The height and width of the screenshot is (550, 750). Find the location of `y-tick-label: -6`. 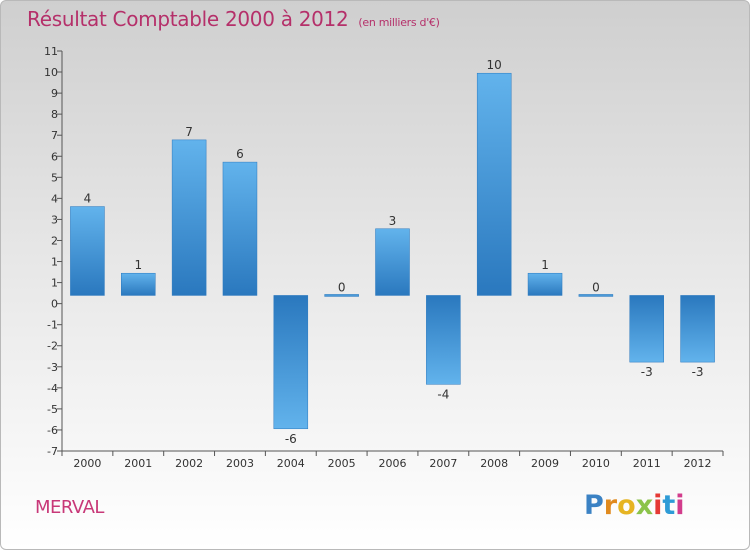

y-tick-label: -6 is located at coordinates (52, 430).